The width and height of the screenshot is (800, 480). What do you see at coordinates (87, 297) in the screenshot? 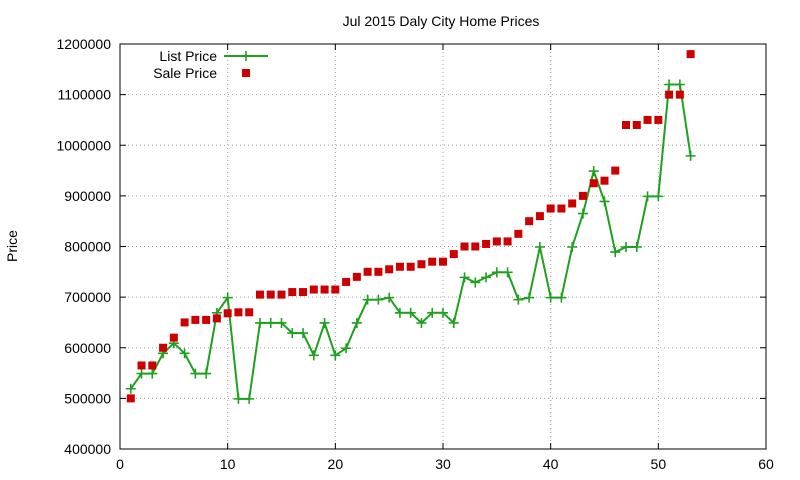
I see `y-tick-label: 700000` at bounding box center [87, 297].